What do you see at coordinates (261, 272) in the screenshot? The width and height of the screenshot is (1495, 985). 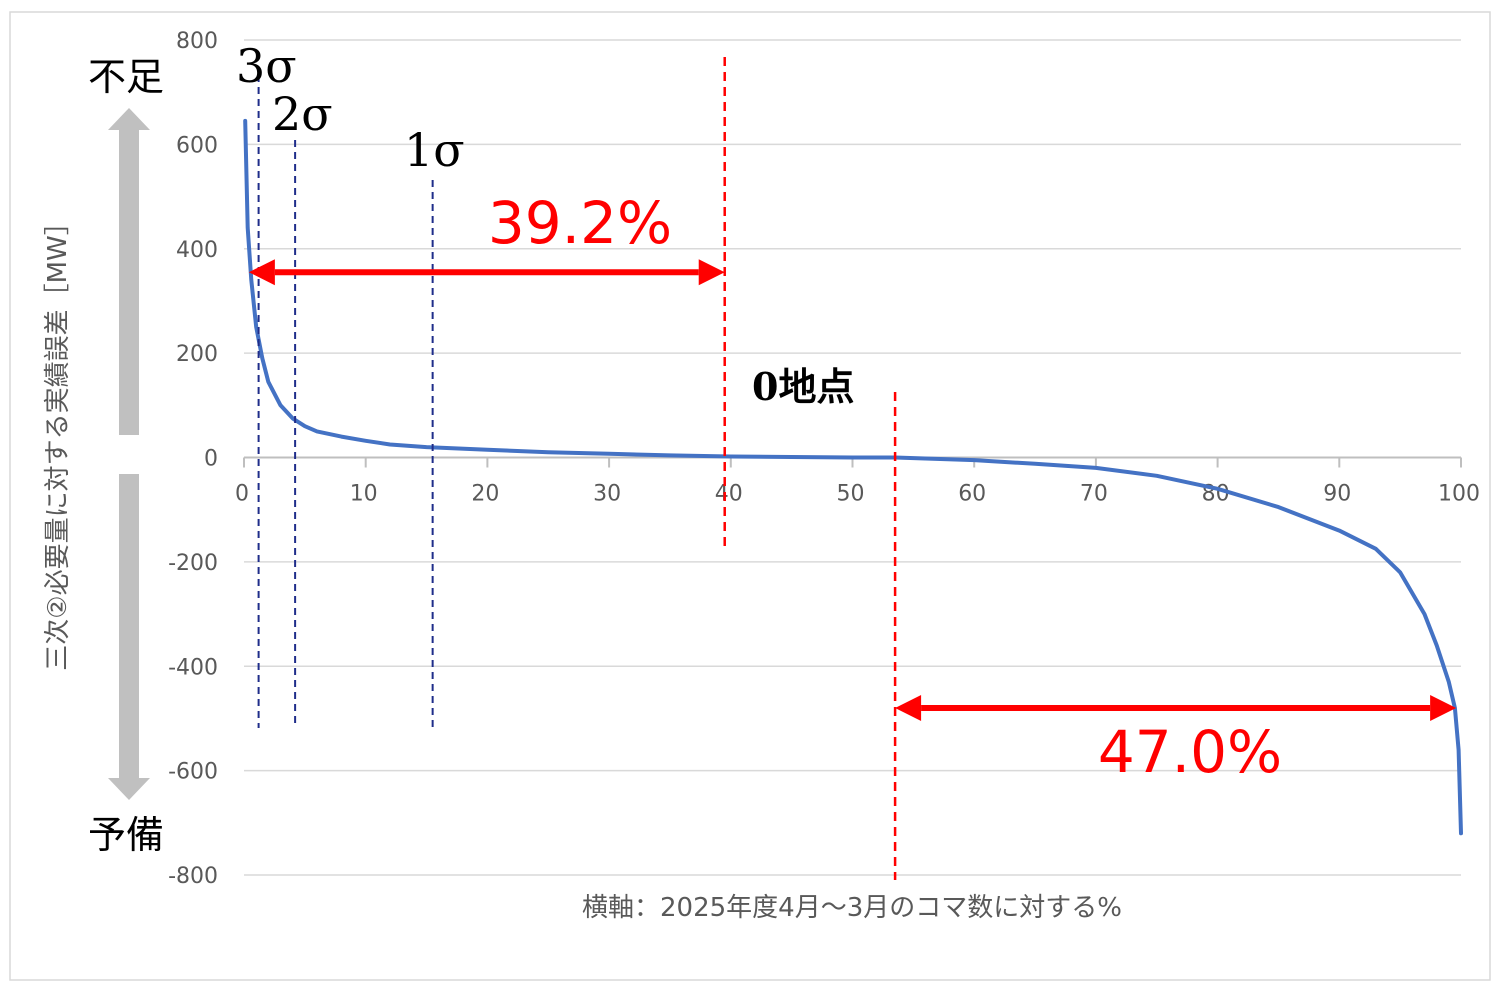 I see `left-span-arrow-head-left` at bounding box center [261, 272].